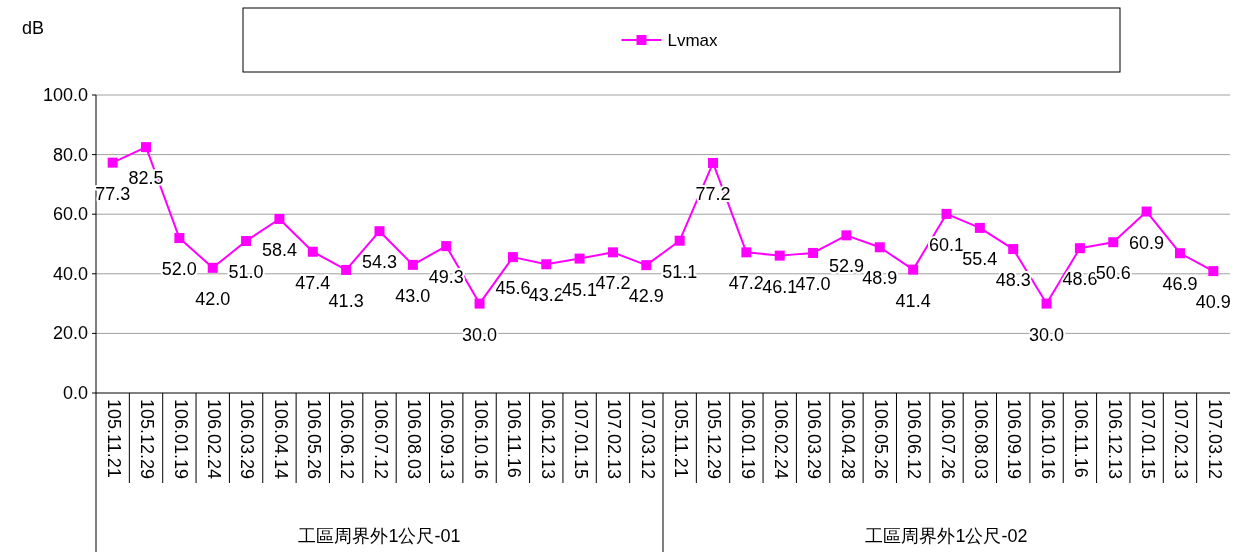 This screenshot has height=555, width=1237. Describe the element at coordinates (1080, 279) in the screenshot. I see `data-label: 48.6` at that location.